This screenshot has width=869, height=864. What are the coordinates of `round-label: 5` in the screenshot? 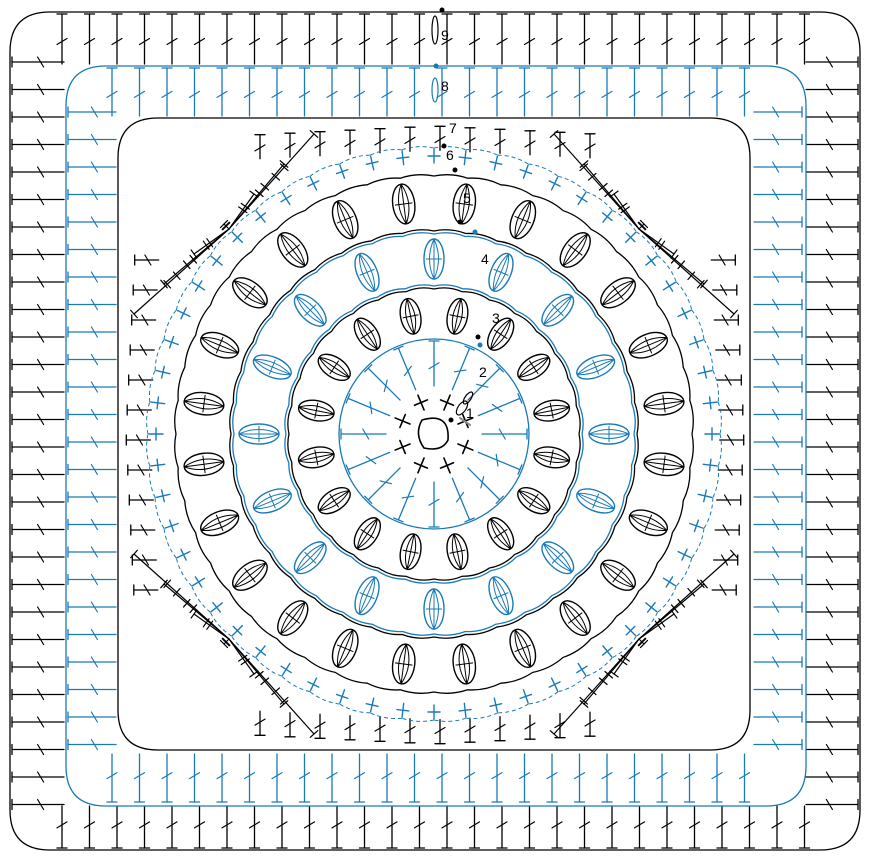 It's located at (467, 198).